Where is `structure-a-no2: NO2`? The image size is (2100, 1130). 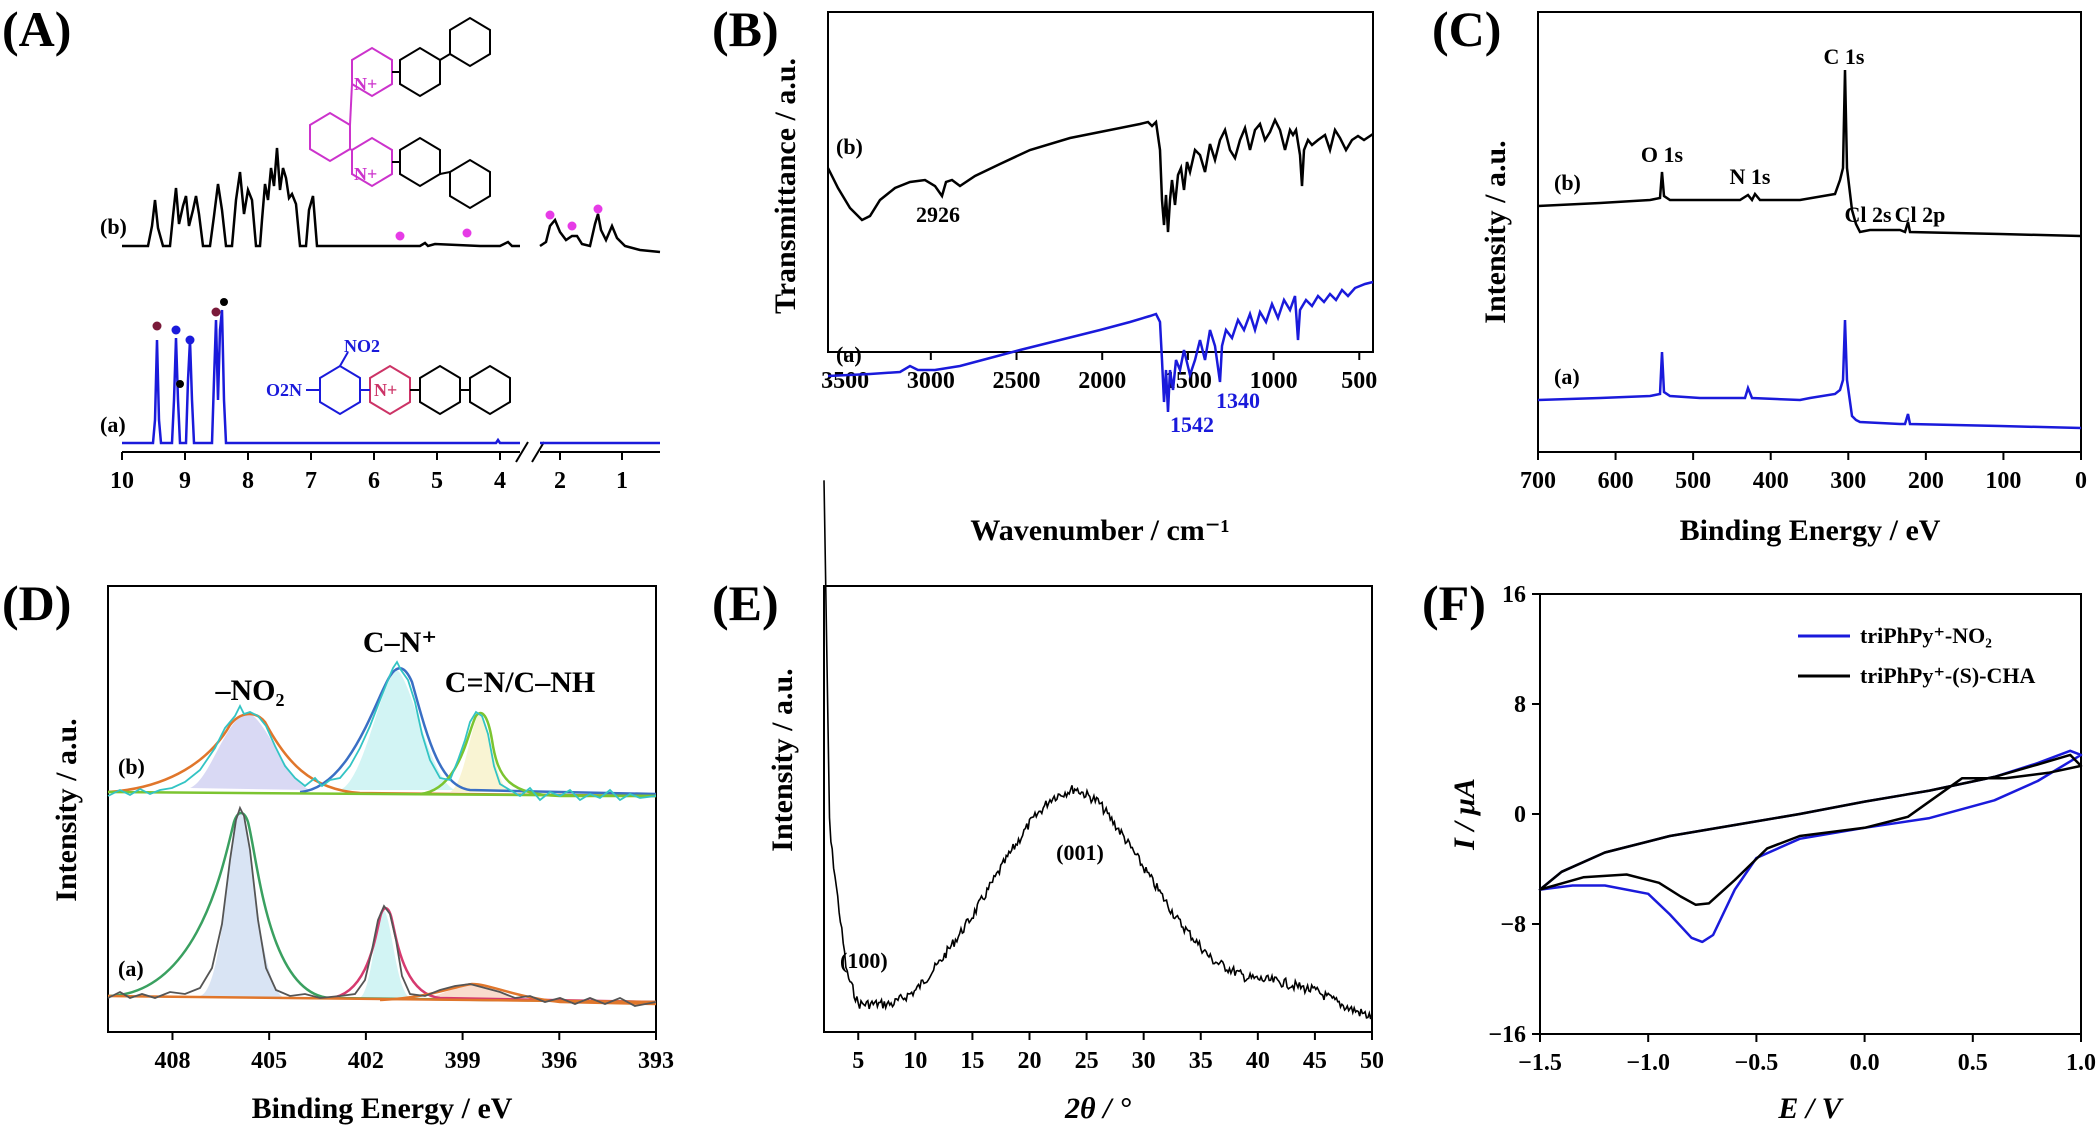 structure-a-no2: NO2 is located at coordinates (362, 346).